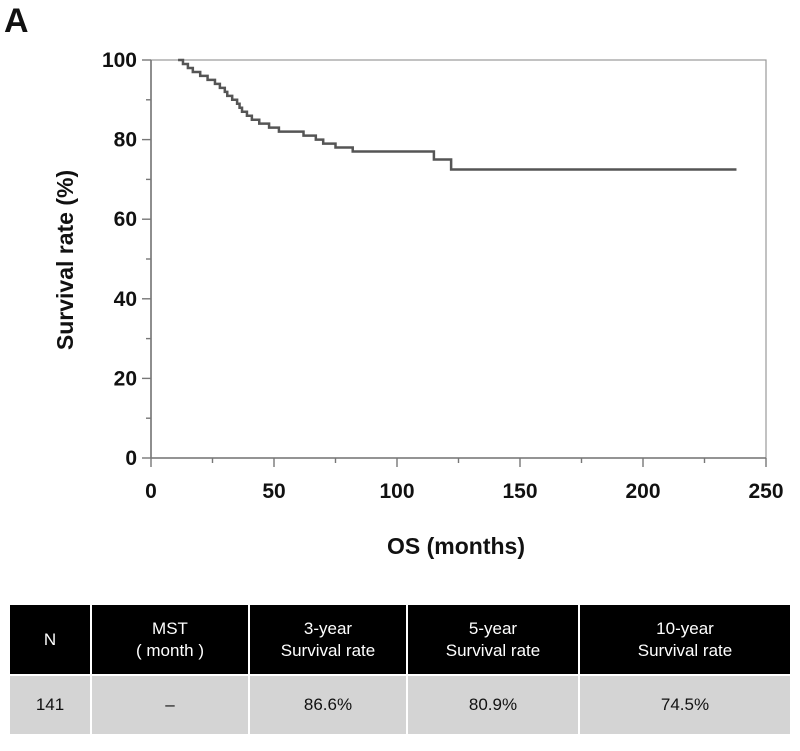 This screenshot has height=751, width=800. I want to click on y-tick-label: 80, so click(125, 140).